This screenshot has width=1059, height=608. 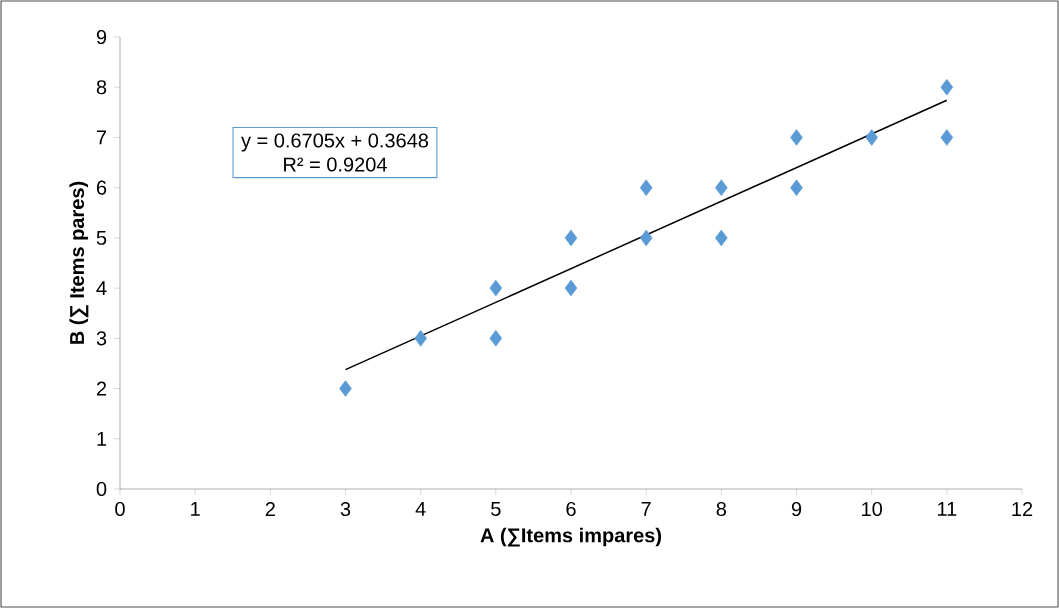 What do you see at coordinates (101, 187) in the screenshot?
I see `y-tick-label: 6` at bounding box center [101, 187].